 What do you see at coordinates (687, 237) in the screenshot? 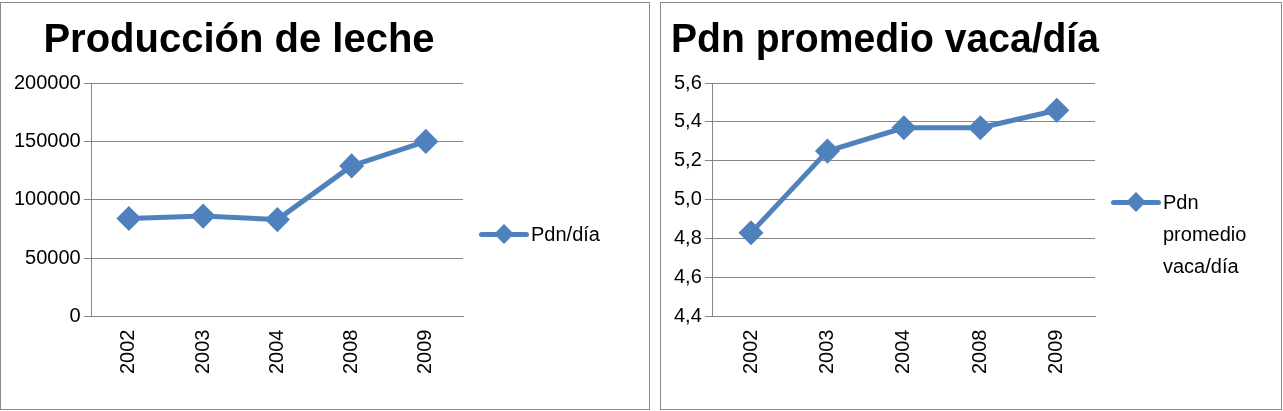
I see `y-tick-label: 4,8` at bounding box center [687, 237].